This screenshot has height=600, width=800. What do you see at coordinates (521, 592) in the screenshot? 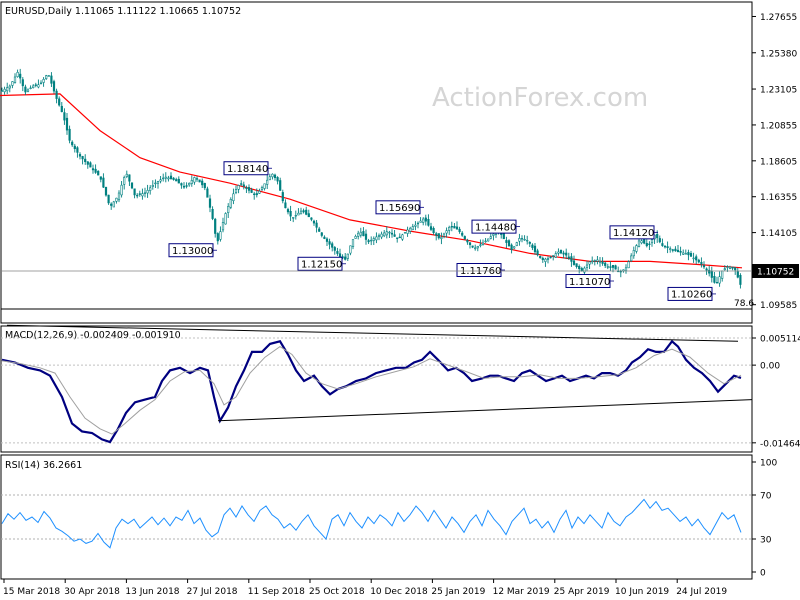
I see `time-tick-label: 12 Mar 2019` at bounding box center [521, 592].